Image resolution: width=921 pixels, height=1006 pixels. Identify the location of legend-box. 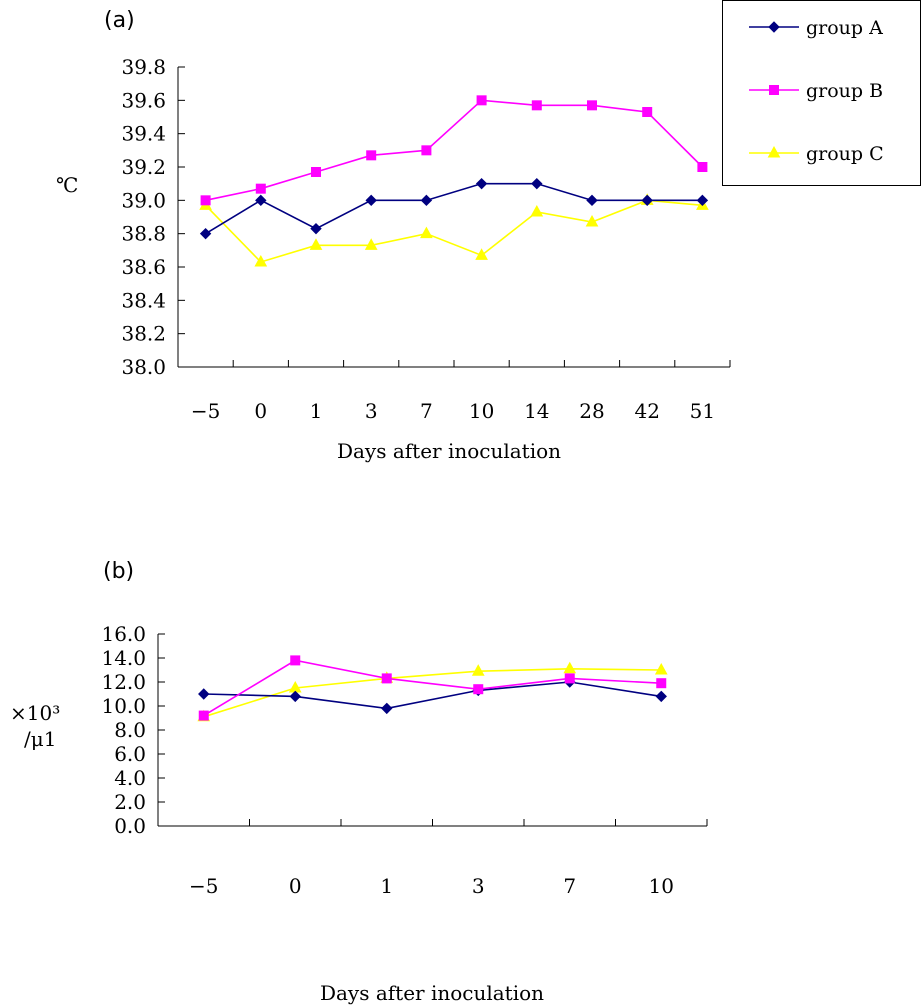
(821, 93).